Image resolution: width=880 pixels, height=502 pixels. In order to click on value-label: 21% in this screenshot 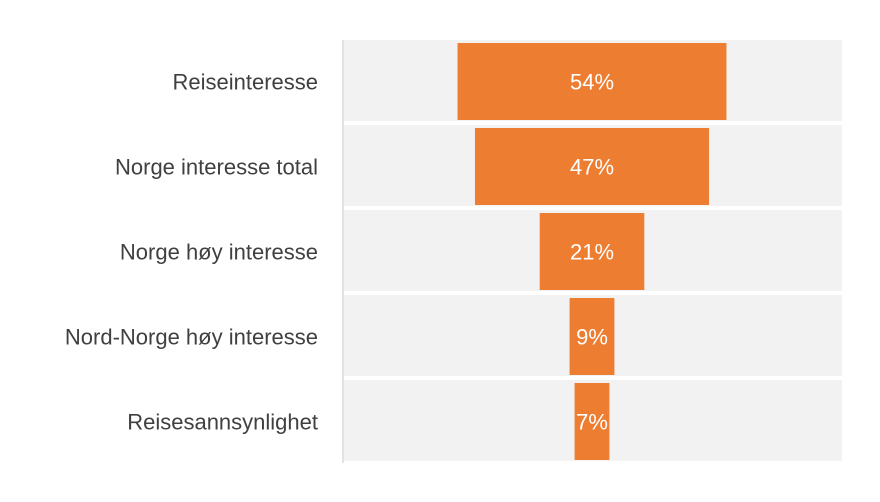, I will do `click(592, 252)`.